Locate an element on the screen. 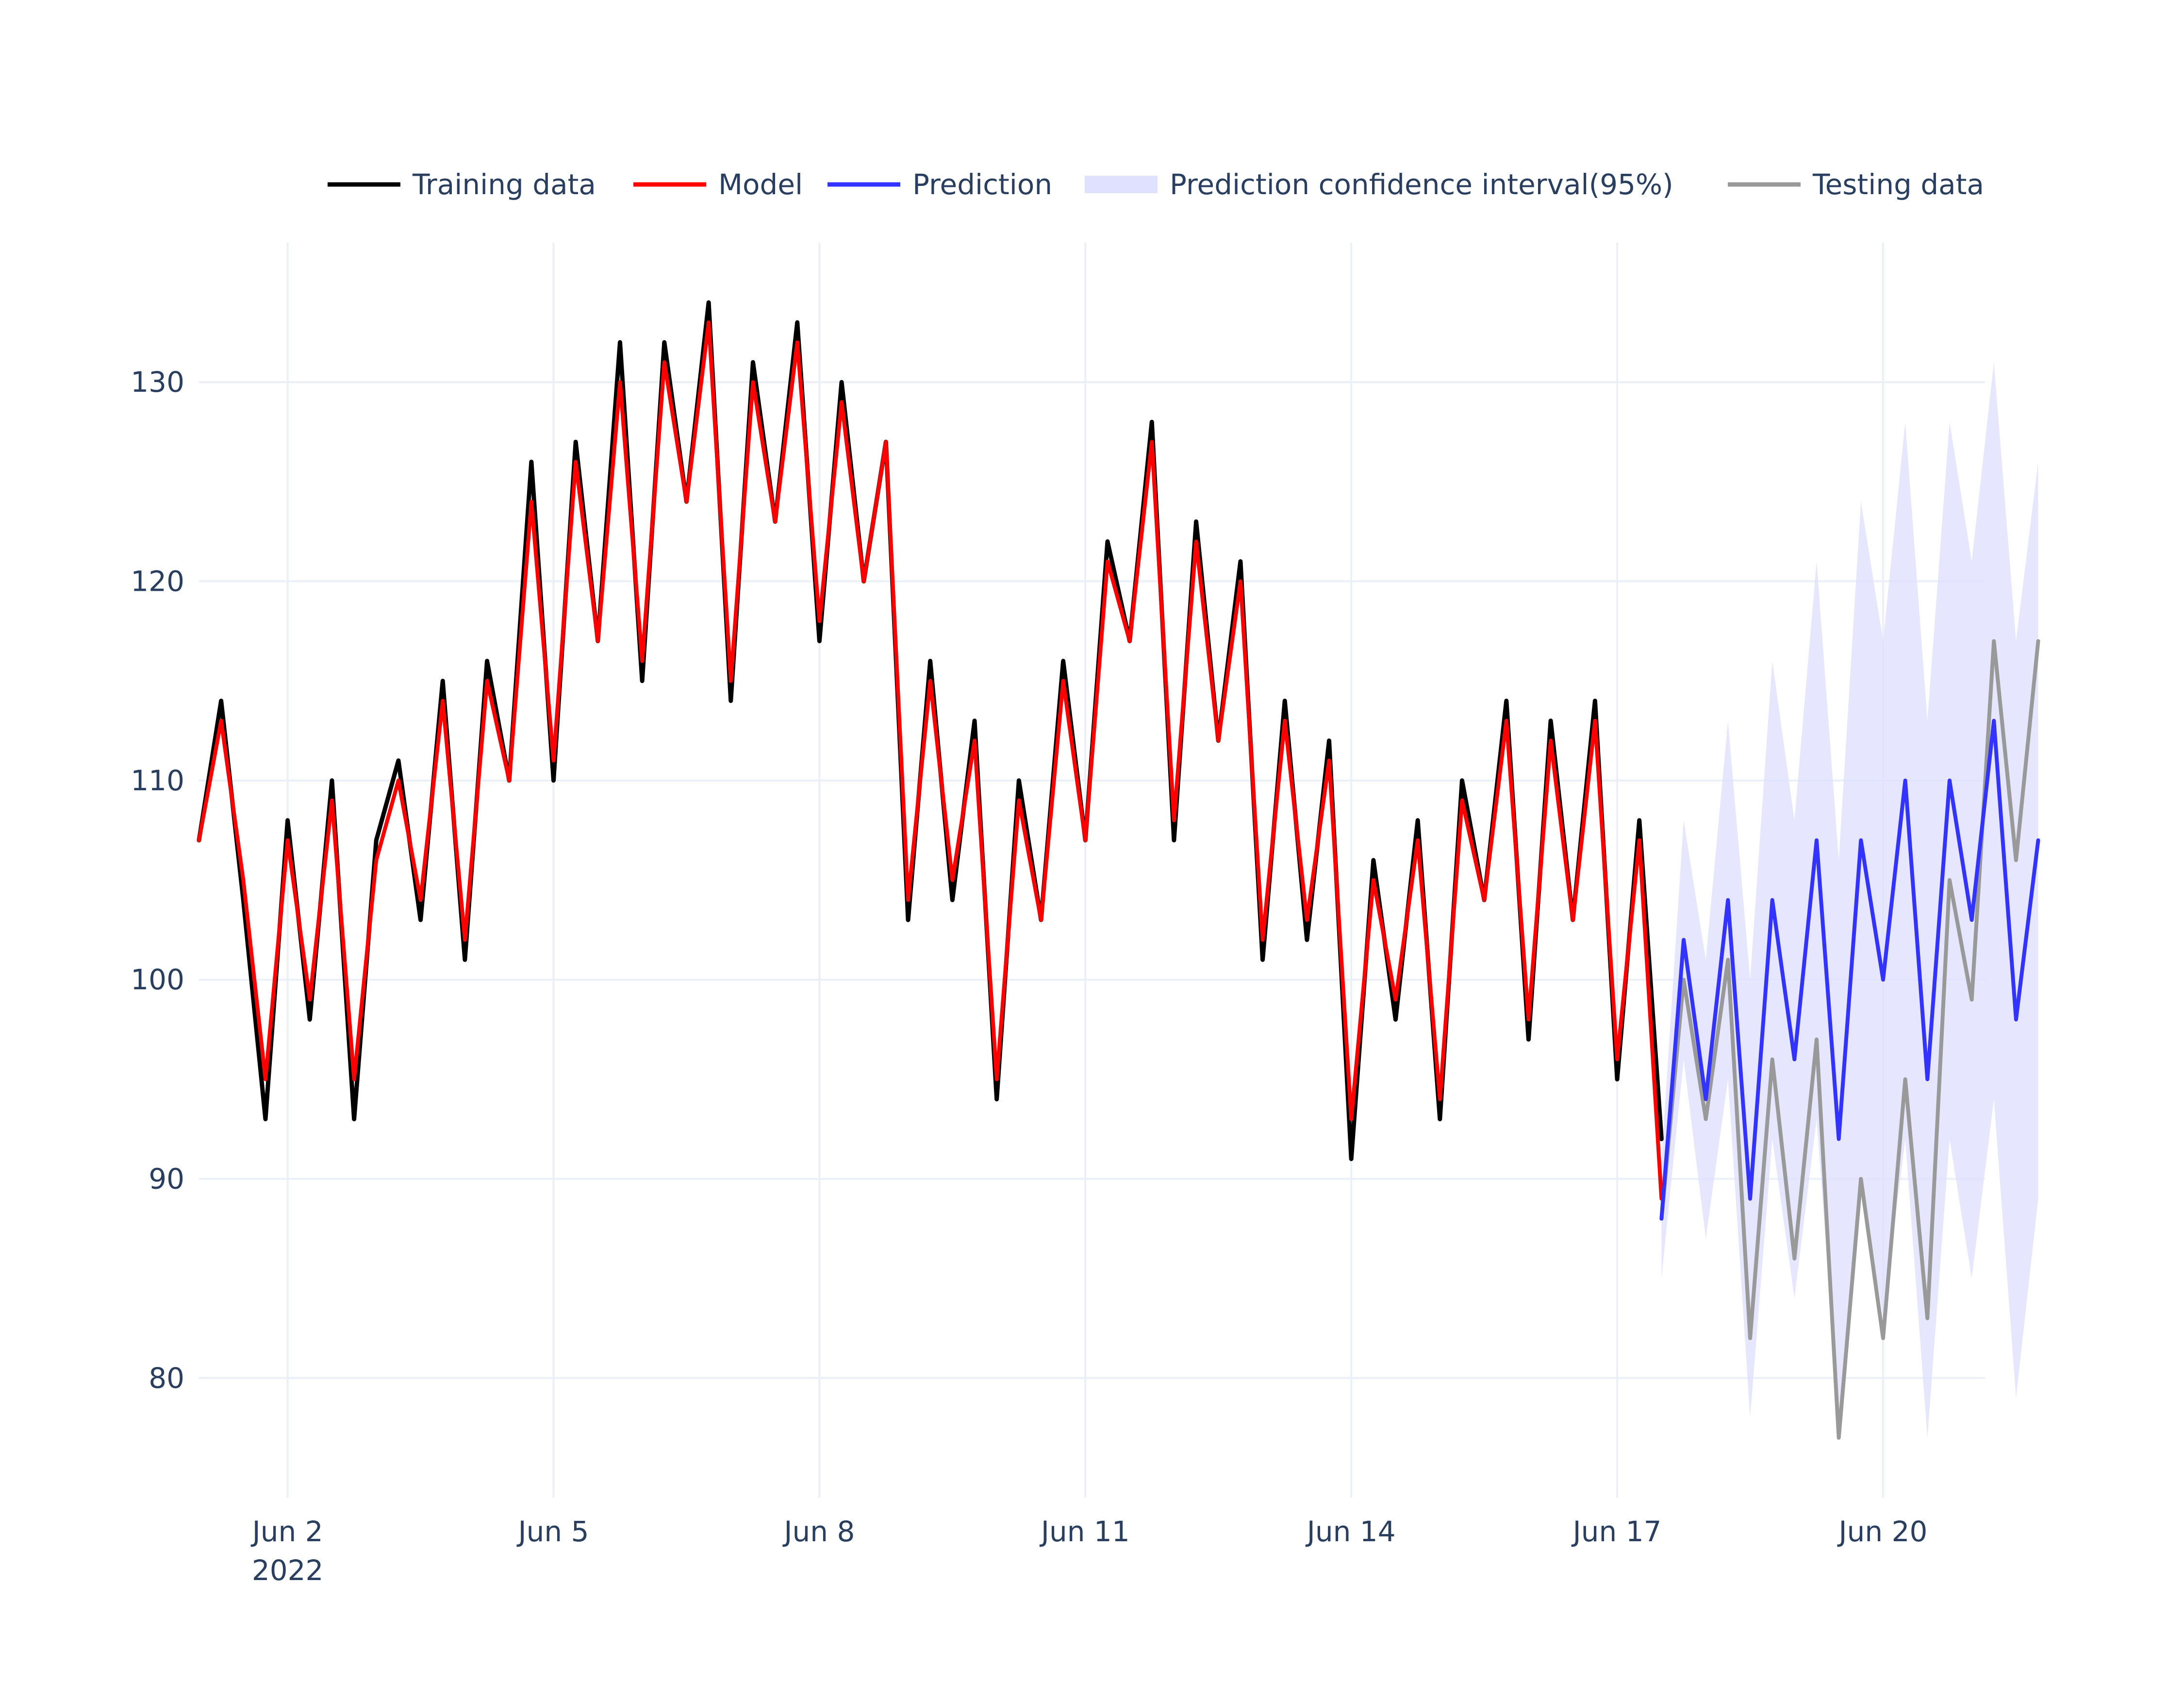  y-tick-label: 130 is located at coordinates (157, 382).